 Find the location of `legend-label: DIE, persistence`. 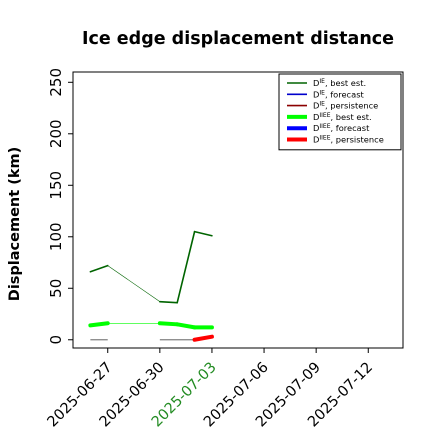

legend-label: DIE, persistence is located at coordinates (345, 106).